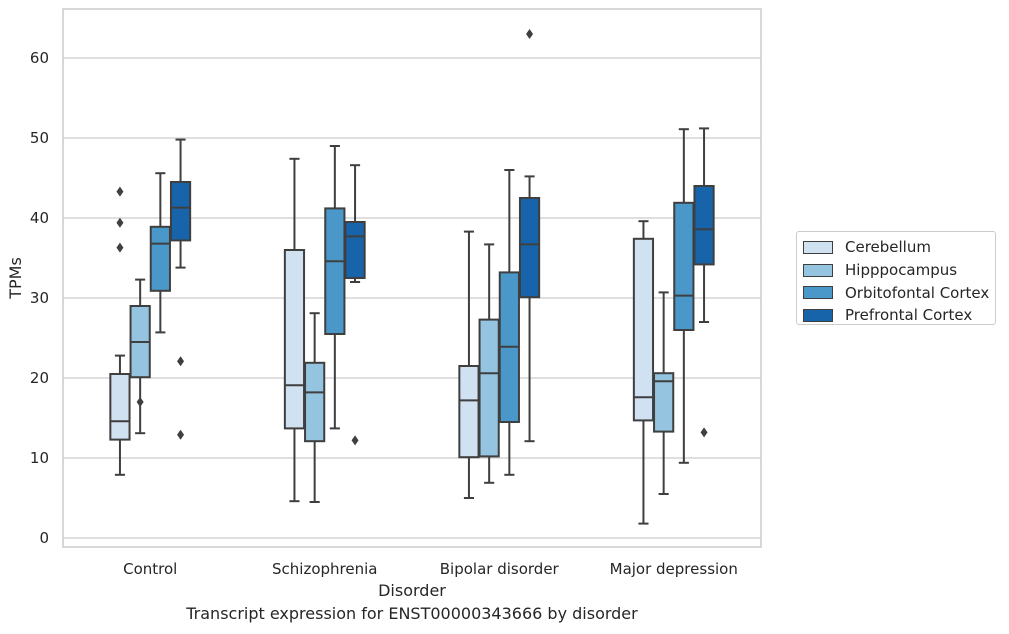 The image size is (1009, 634). I want to click on legend-item: Cerebellum, so click(899, 247).